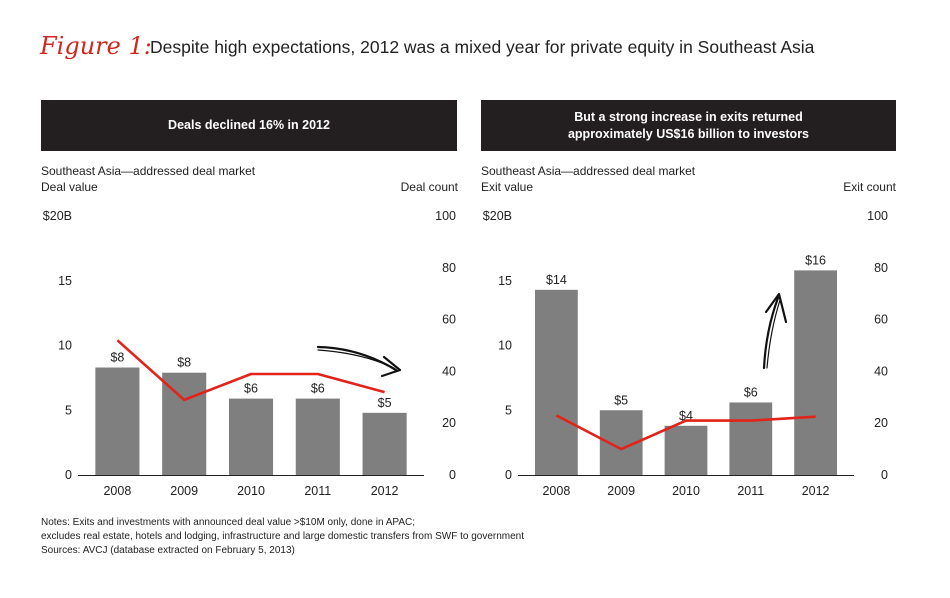 The height and width of the screenshot is (598, 950). I want to click on figure-label: Figure 1:, so click(96, 46).